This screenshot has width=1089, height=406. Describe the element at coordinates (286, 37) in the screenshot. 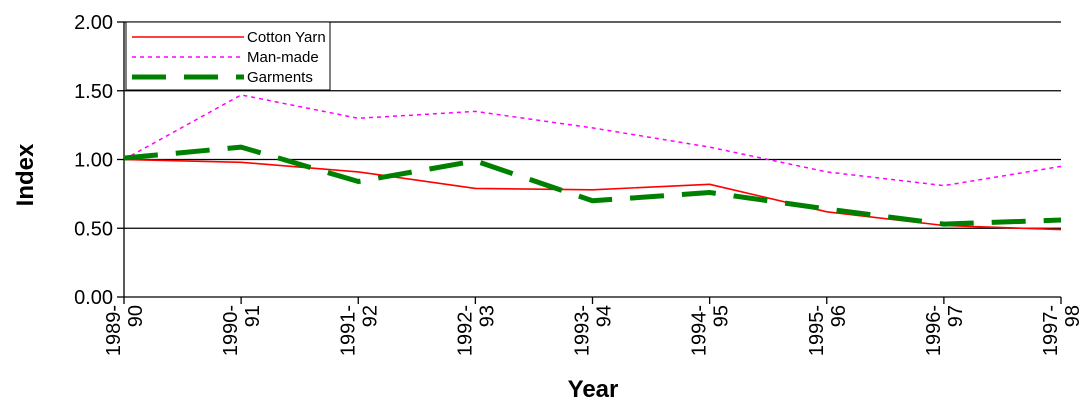

I see `legend-label: Cotton Yarn` at that location.